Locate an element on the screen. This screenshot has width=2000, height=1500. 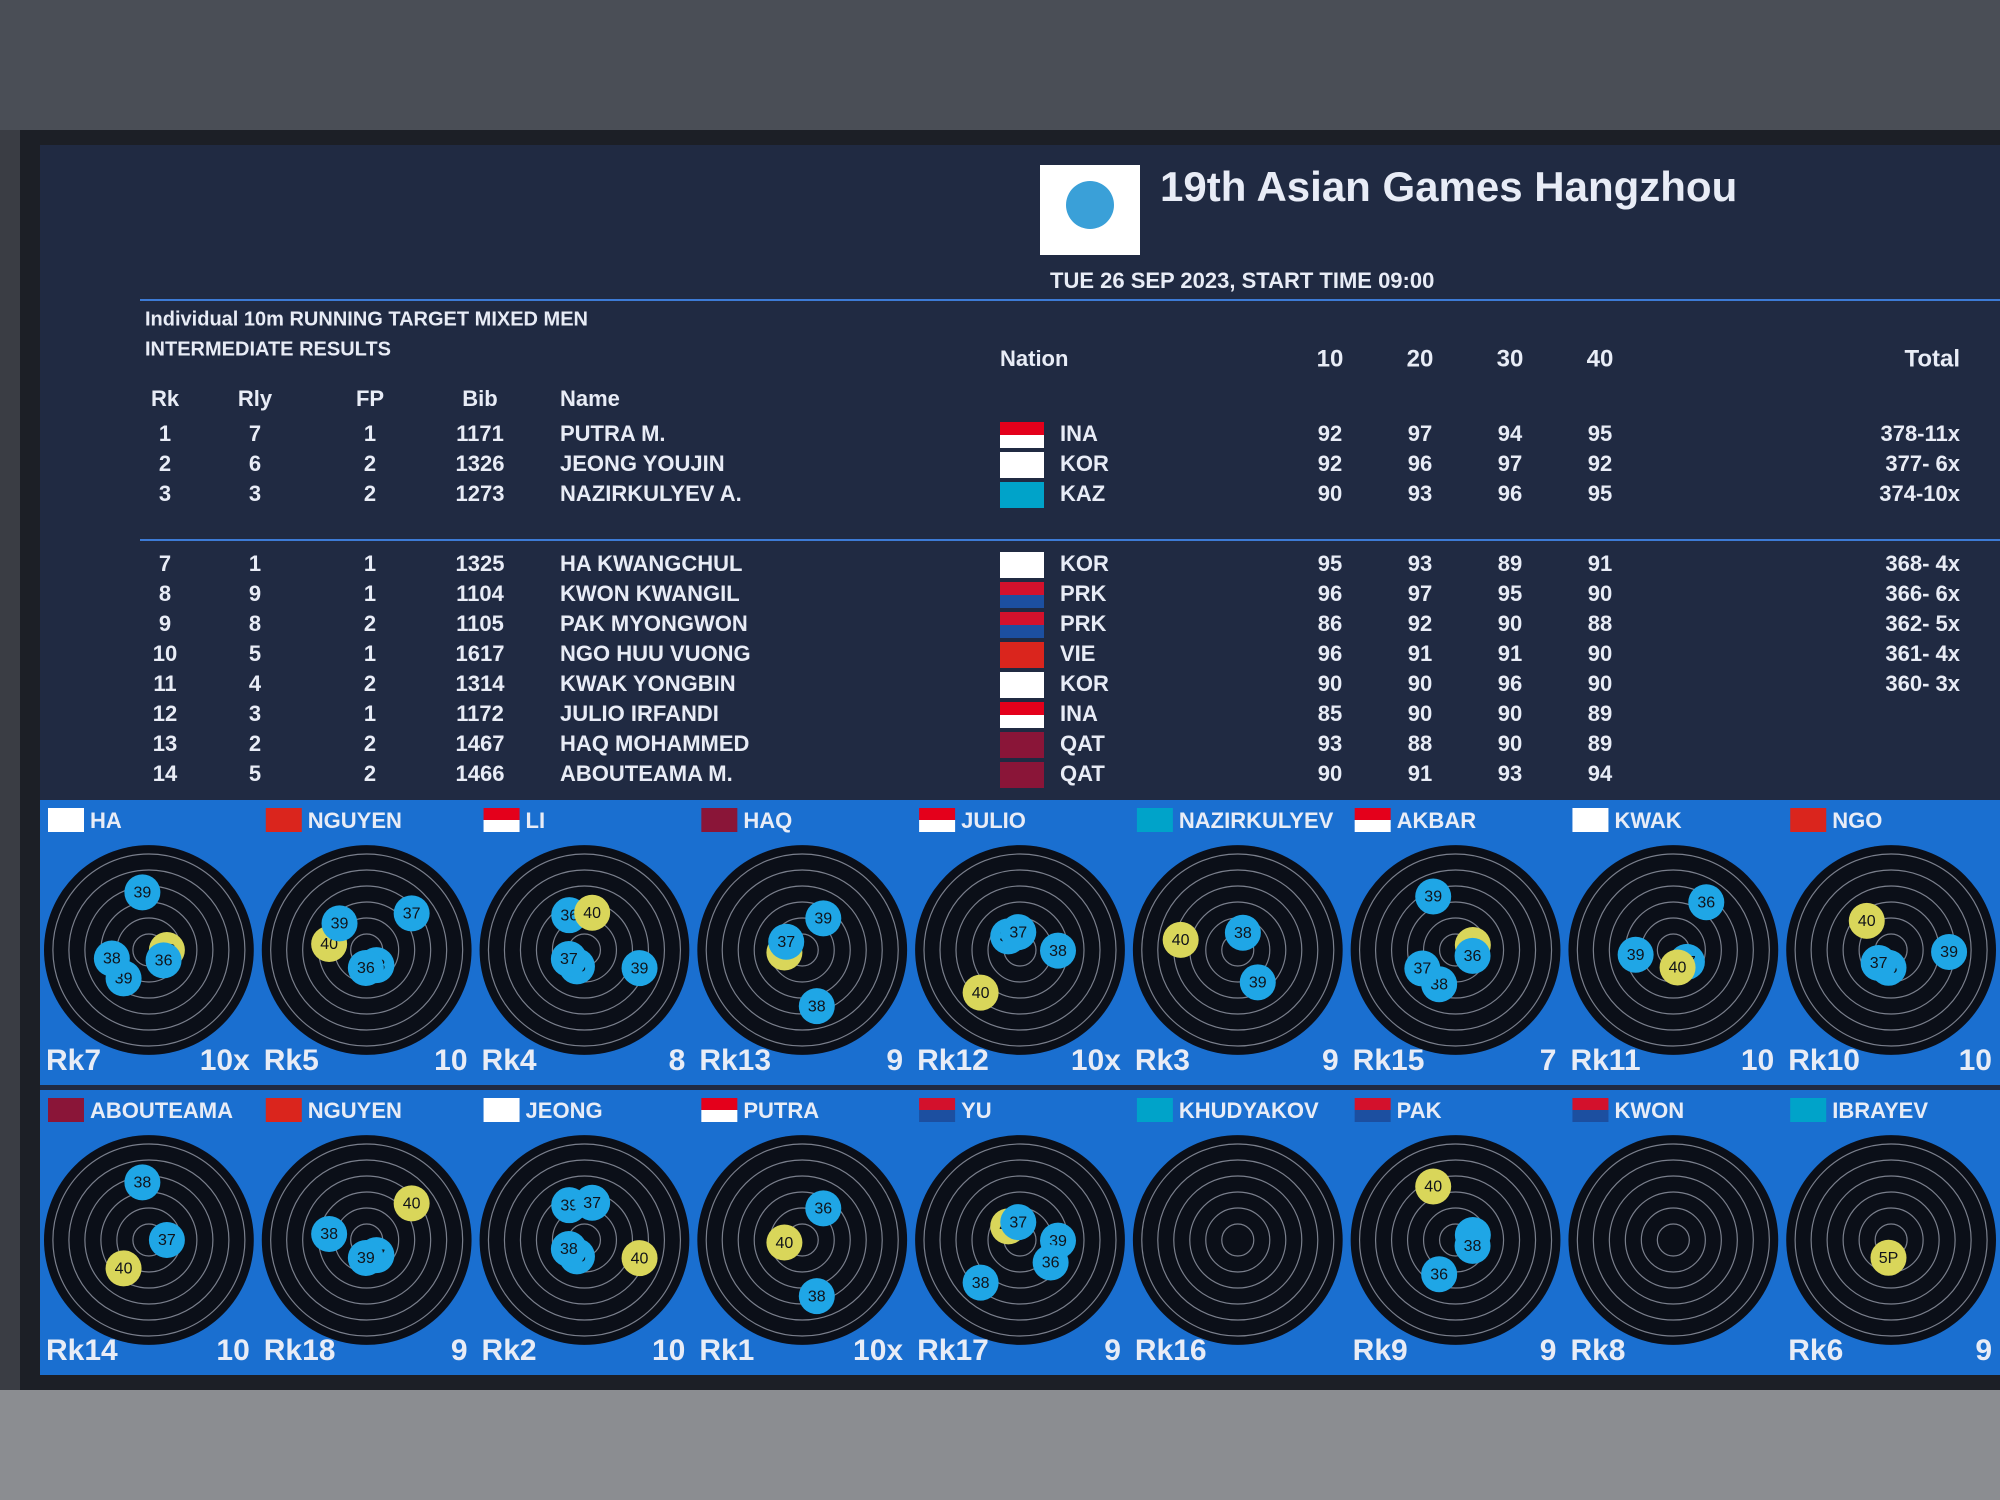
cell: 1273 is located at coordinates (480, 493).